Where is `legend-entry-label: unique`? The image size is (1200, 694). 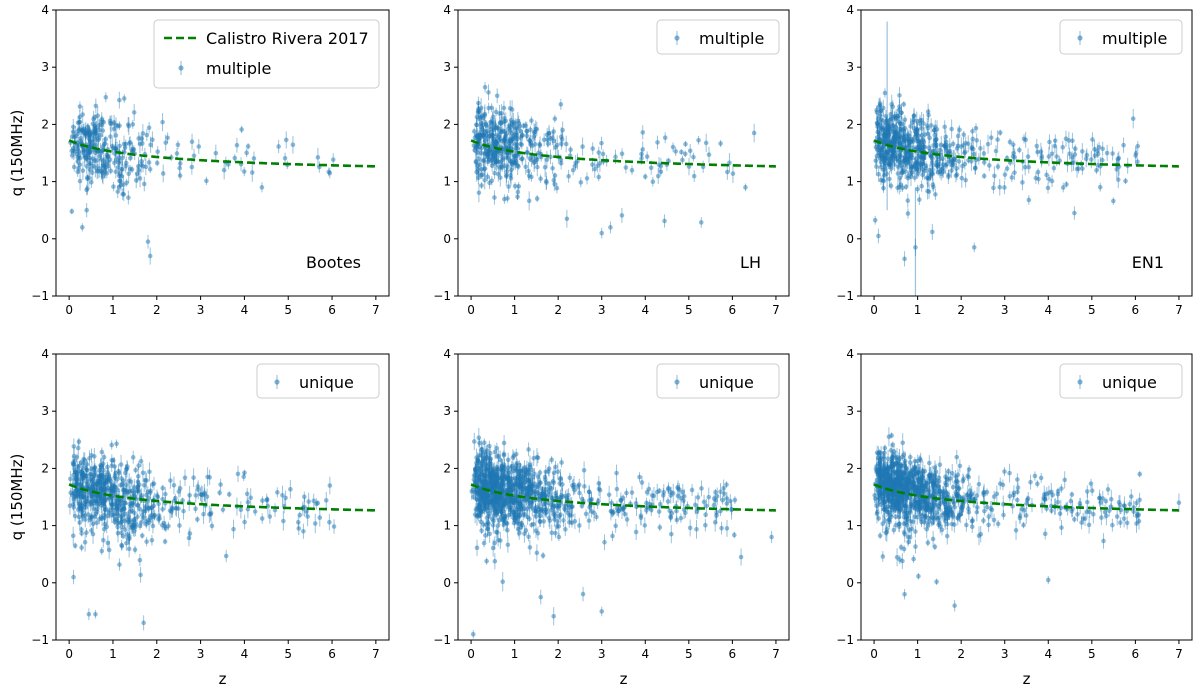
legend-entry-label: unique is located at coordinates (1129, 382).